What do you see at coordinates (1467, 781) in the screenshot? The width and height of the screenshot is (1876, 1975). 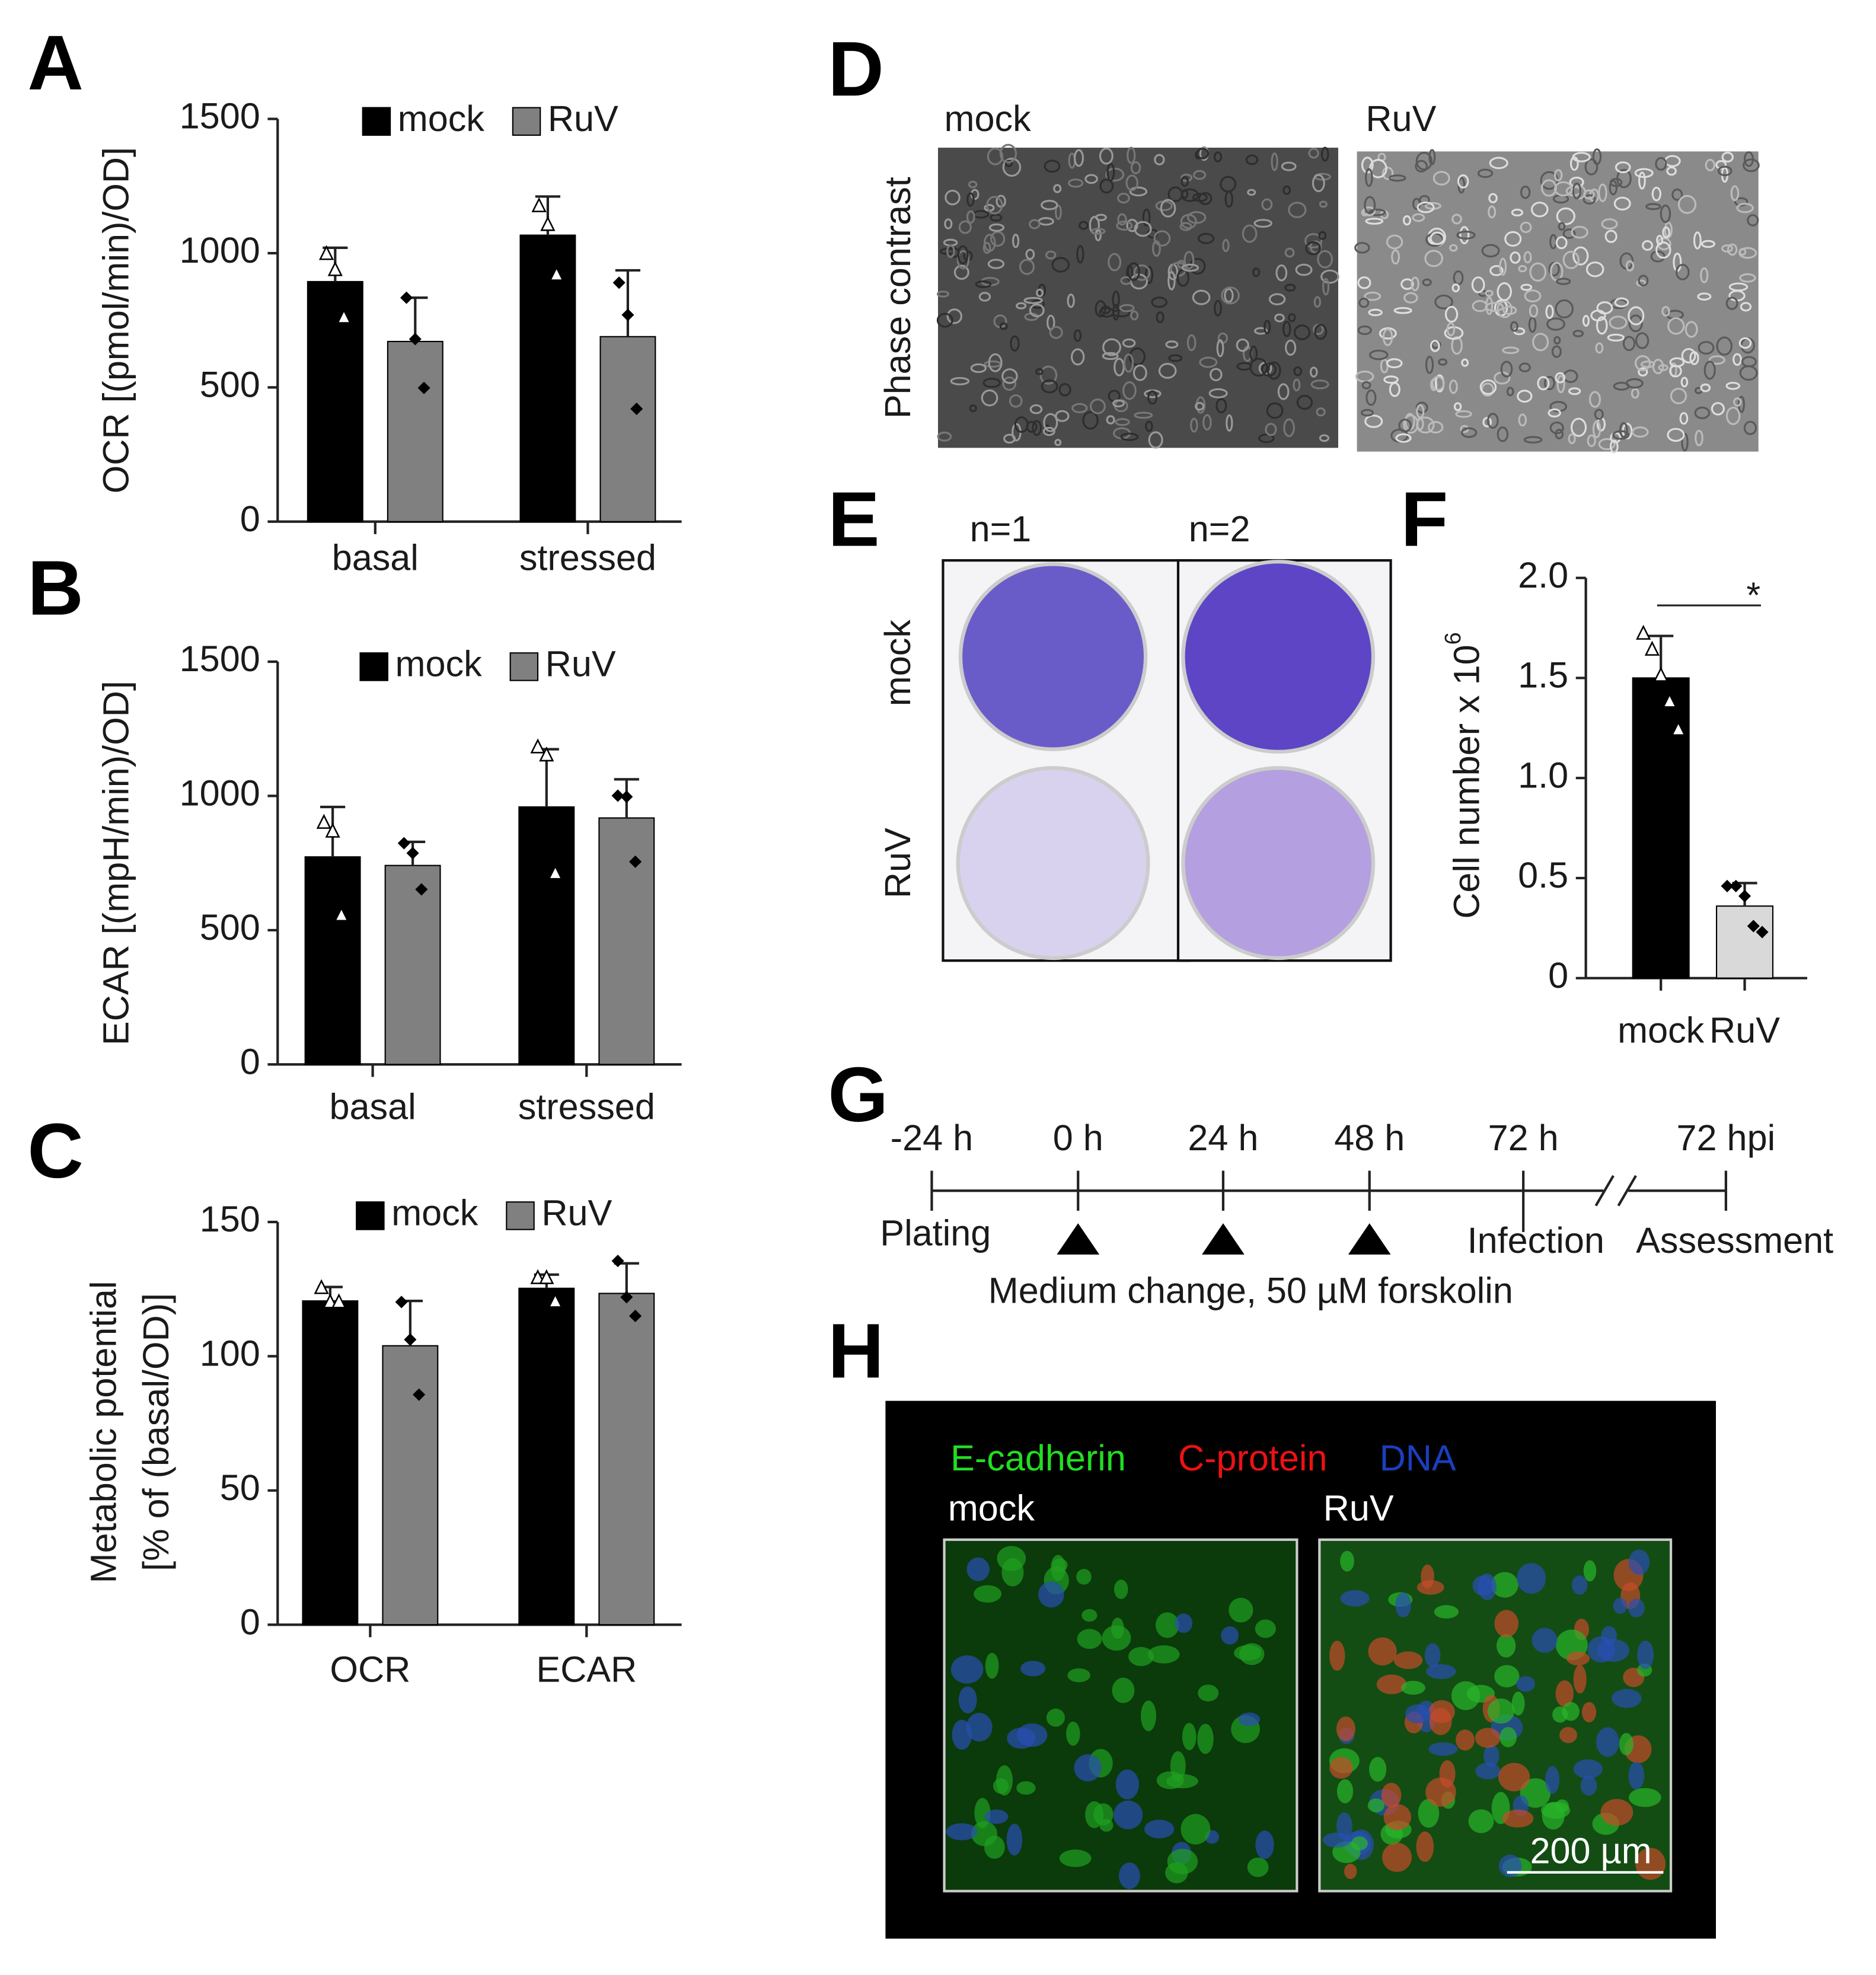 I see `y-axis-label-text: Cell number x 10` at bounding box center [1467, 781].